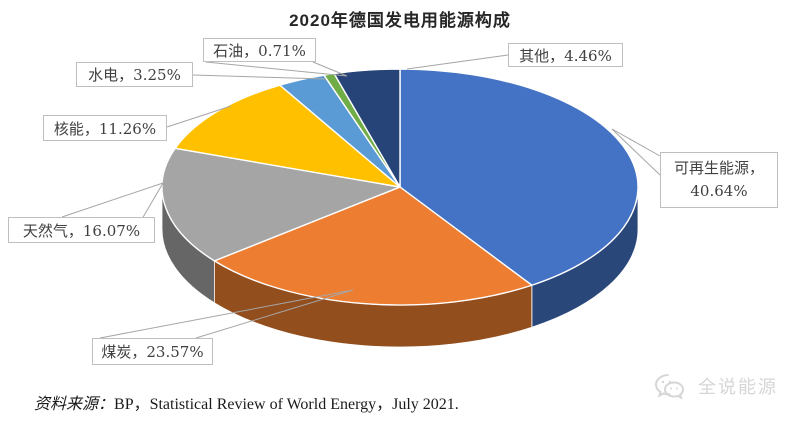  Describe the element at coordinates (152, 351) in the screenshot. I see `data-label-1: 煤炭，23.57%` at that location.